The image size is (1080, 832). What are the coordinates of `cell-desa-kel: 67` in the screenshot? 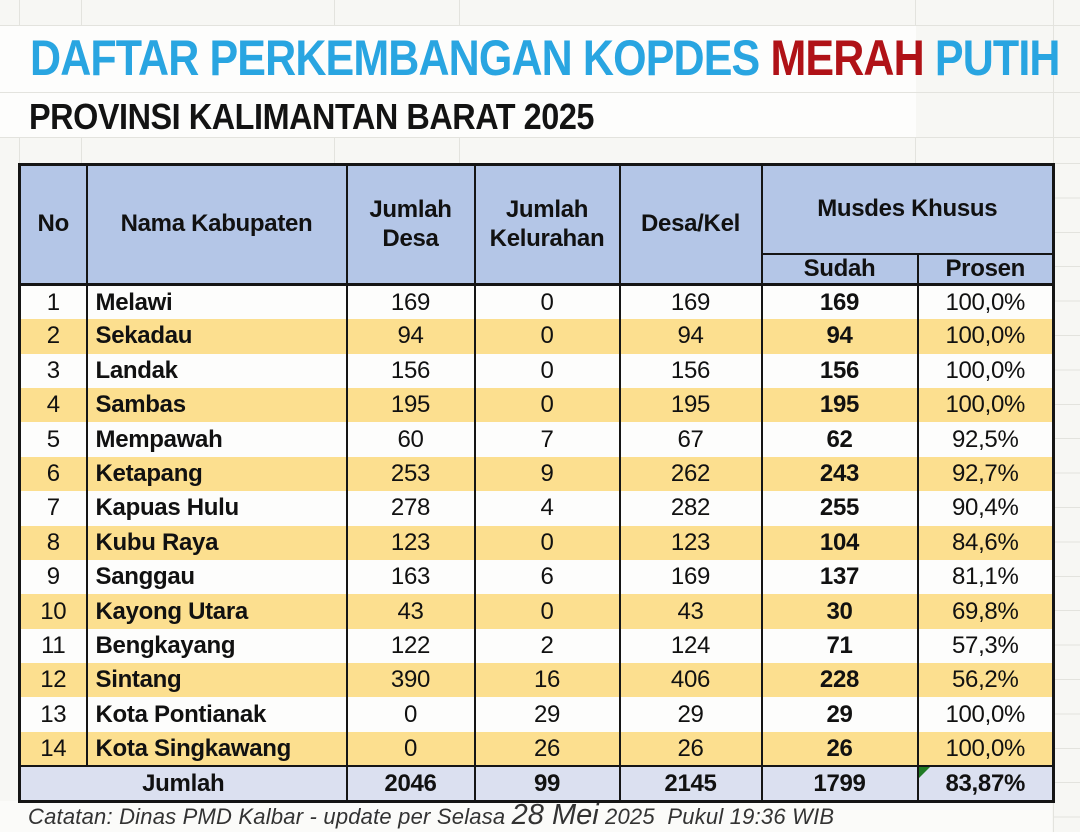 It's located at (690, 439).